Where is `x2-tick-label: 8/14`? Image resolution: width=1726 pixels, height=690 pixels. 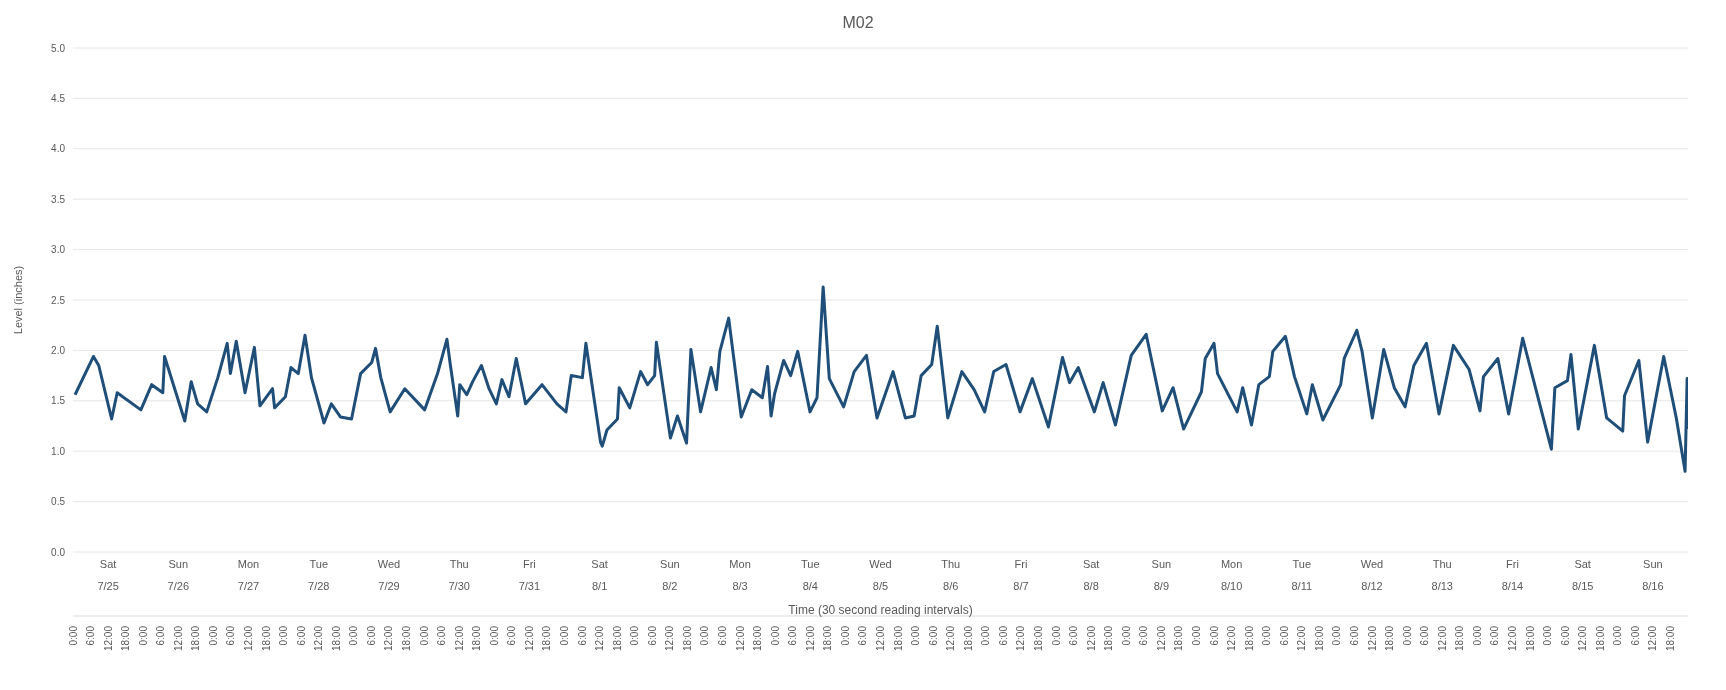
x2-tick-label: 8/14 is located at coordinates (1512, 585).